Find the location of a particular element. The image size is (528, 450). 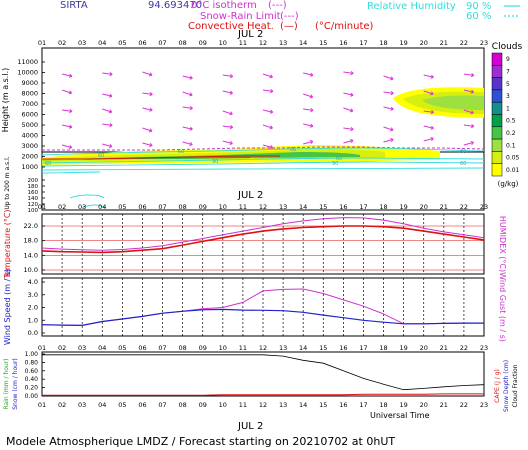

hour-label: 12 is located at coordinates (263, 405).